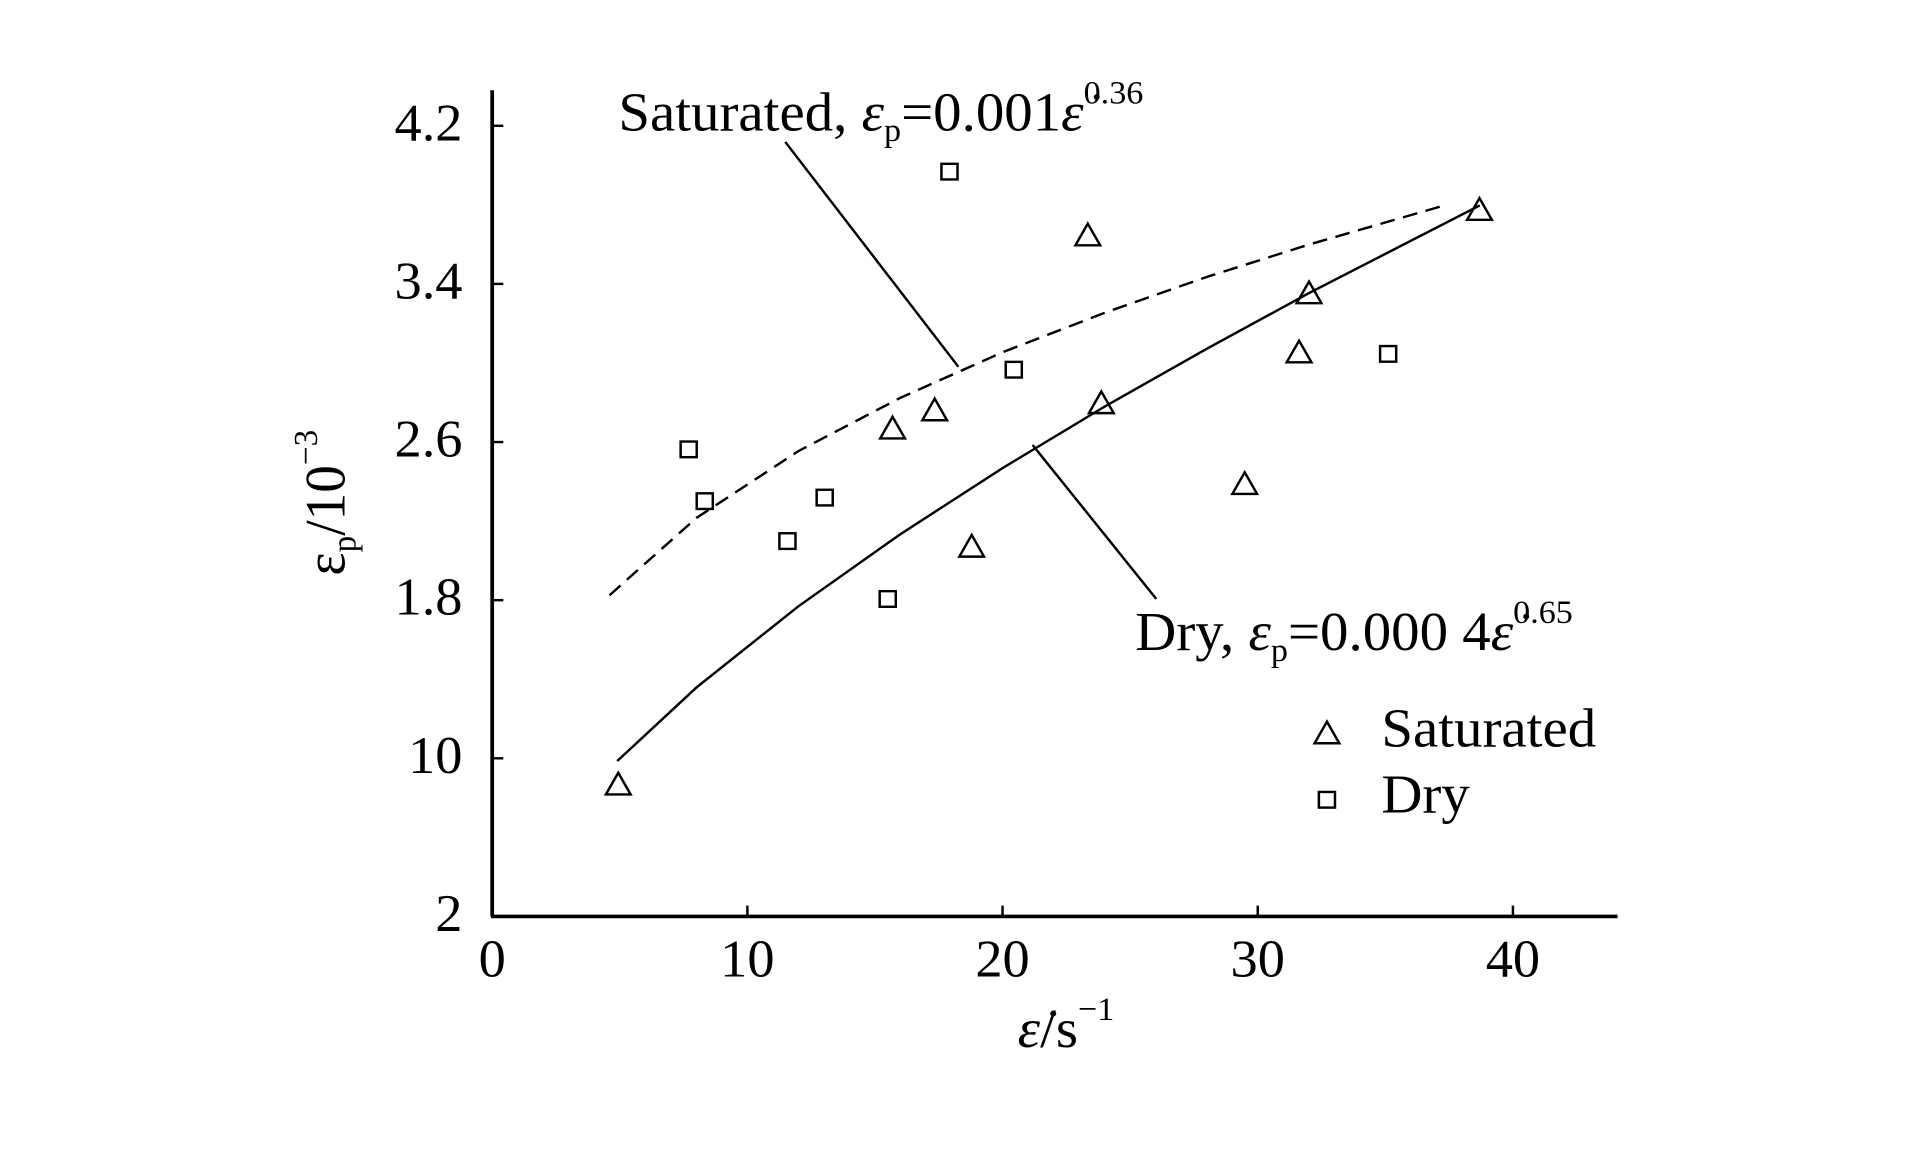 This screenshot has width=1923, height=1169. Describe the element at coordinates (1513, 958) in the screenshot. I see `x-tick-label: 40` at that location.